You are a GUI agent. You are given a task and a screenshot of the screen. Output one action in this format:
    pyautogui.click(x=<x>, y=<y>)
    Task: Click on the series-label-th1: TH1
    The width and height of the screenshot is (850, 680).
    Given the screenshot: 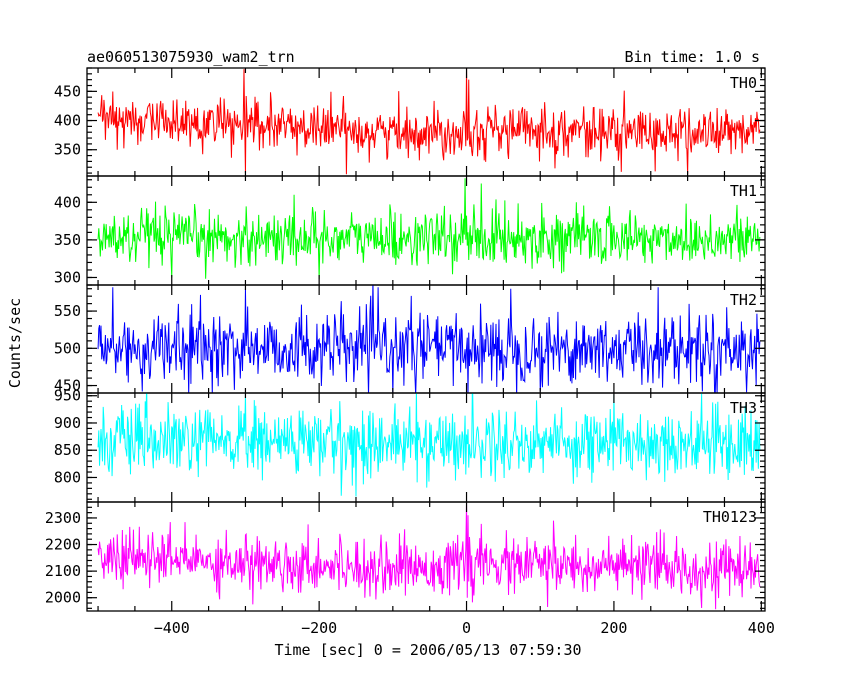 What is the action you would take?
    pyautogui.click(x=743, y=191)
    